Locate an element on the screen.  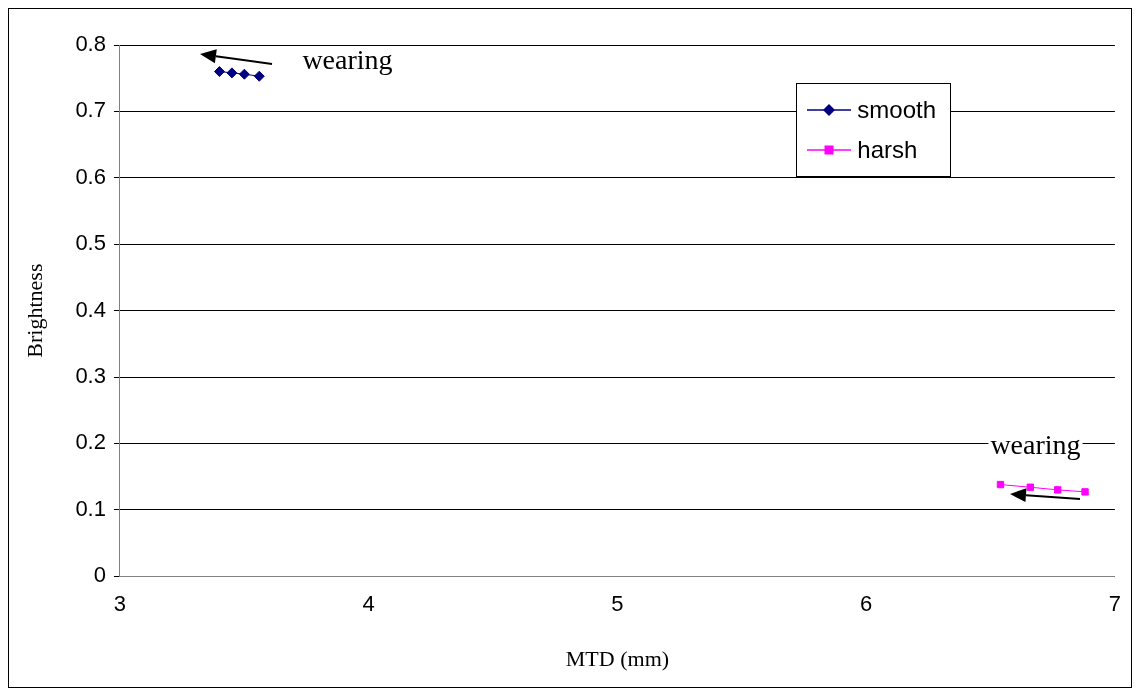
x-tick-label: 3 is located at coordinates (120, 604).